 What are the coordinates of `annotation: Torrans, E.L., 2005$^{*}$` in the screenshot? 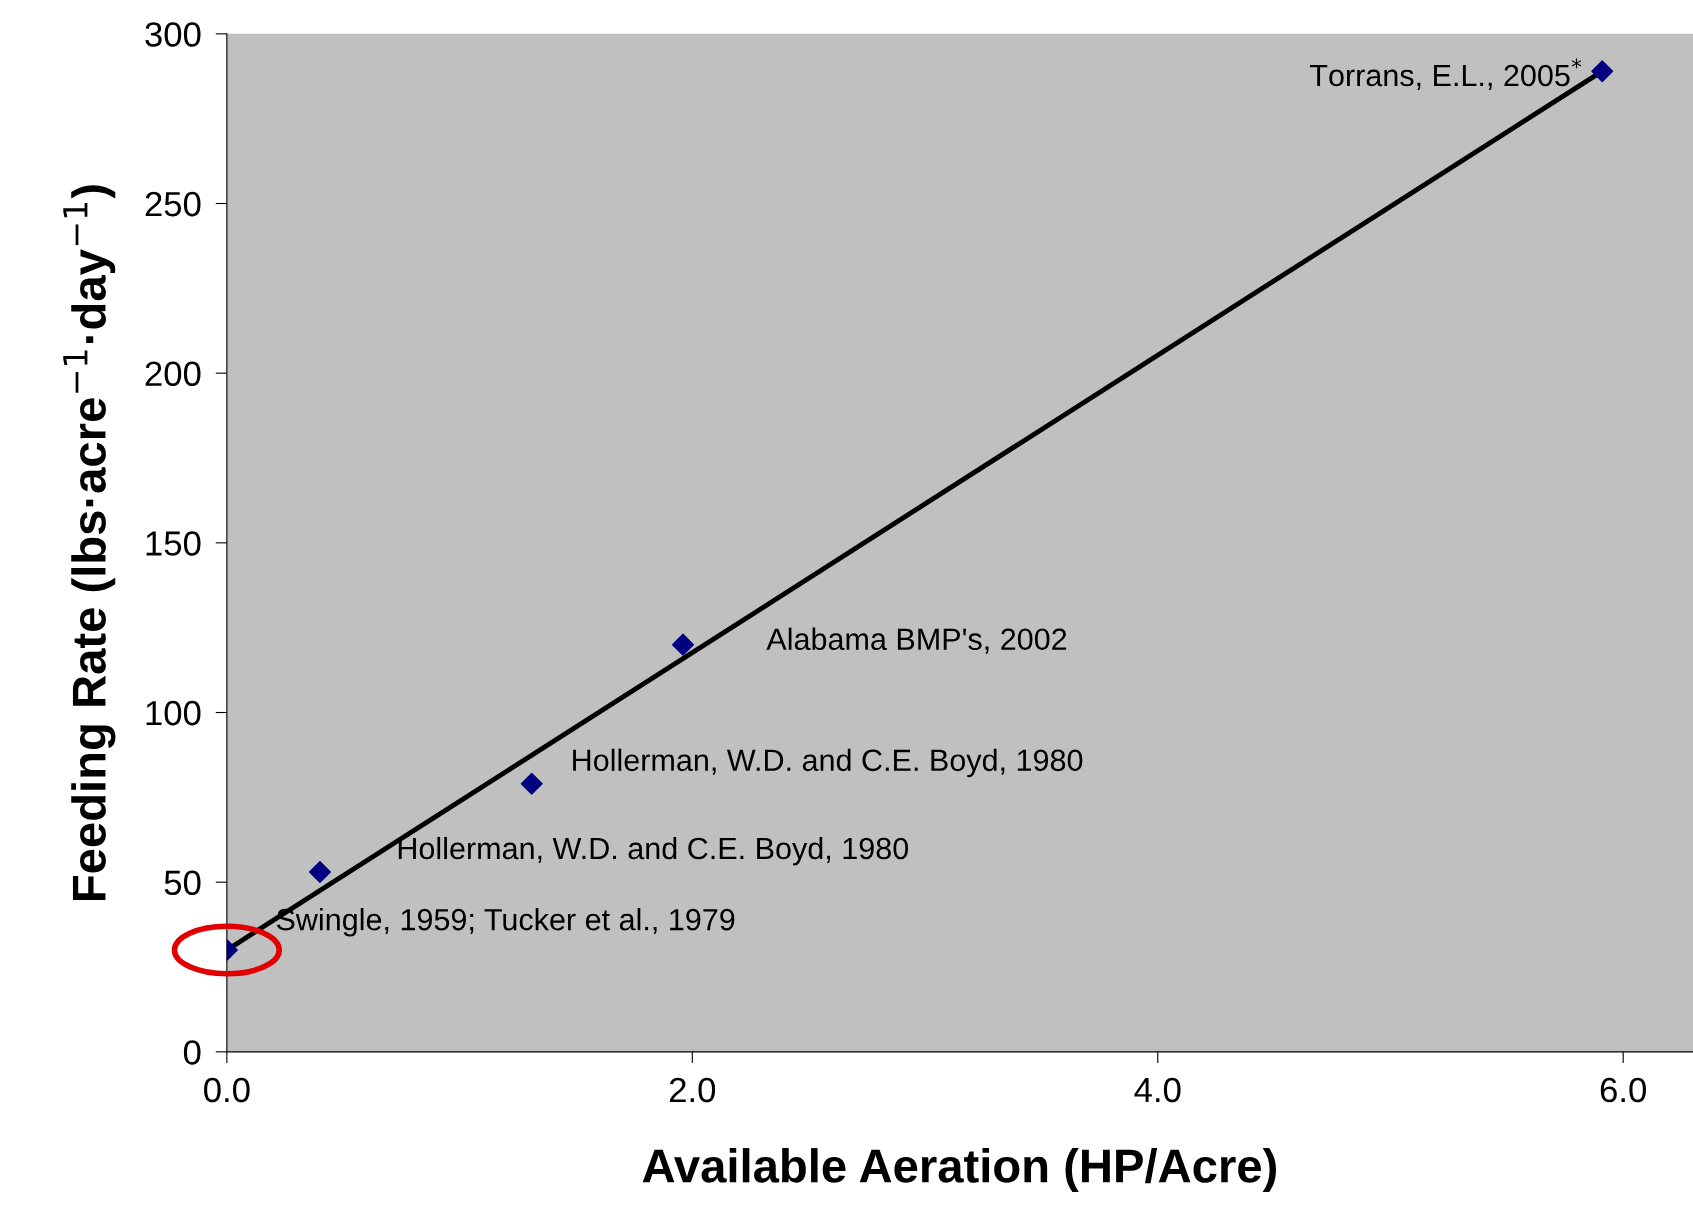 It's located at (1446, 74).